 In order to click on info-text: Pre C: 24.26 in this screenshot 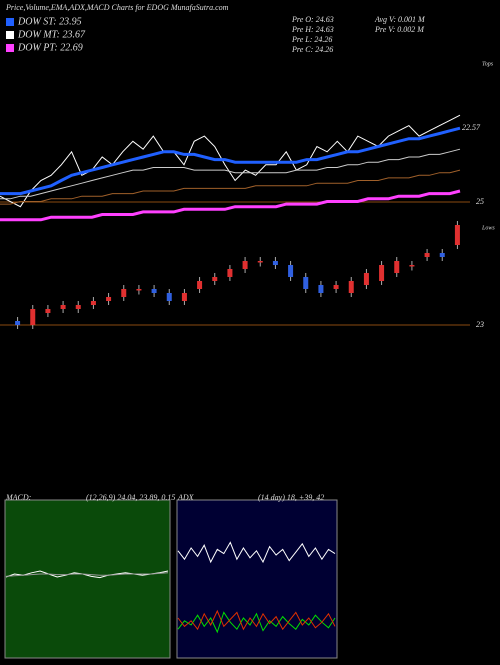, I will do `click(312, 49)`.